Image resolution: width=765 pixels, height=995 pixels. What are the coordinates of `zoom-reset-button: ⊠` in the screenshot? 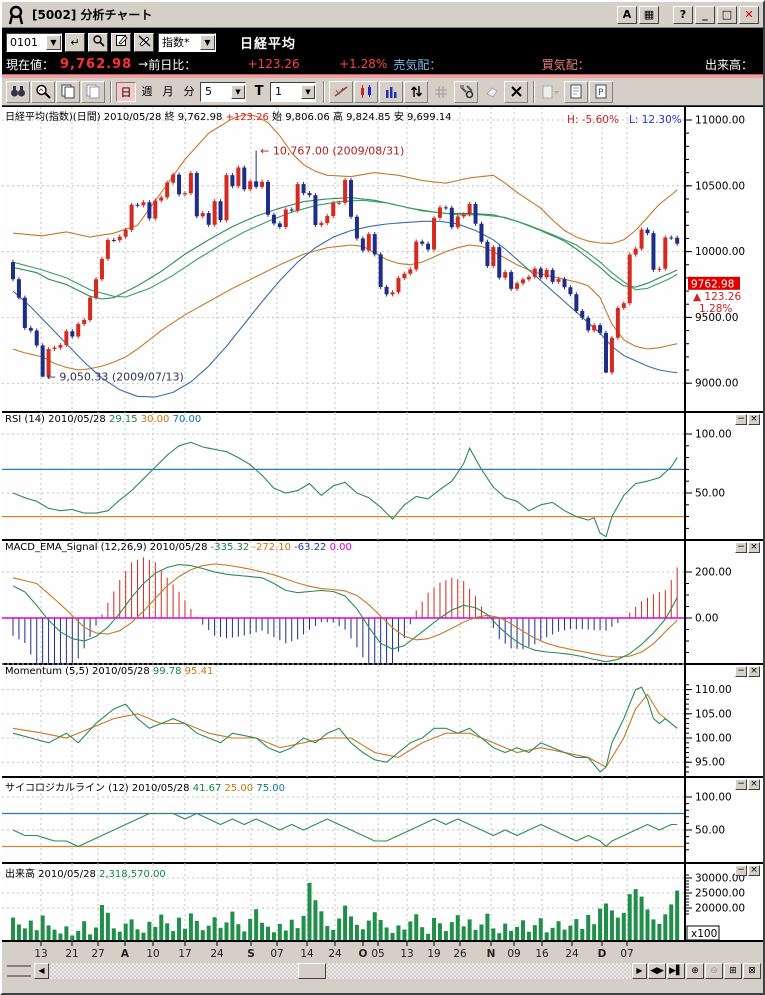 It's located at (752, 971).